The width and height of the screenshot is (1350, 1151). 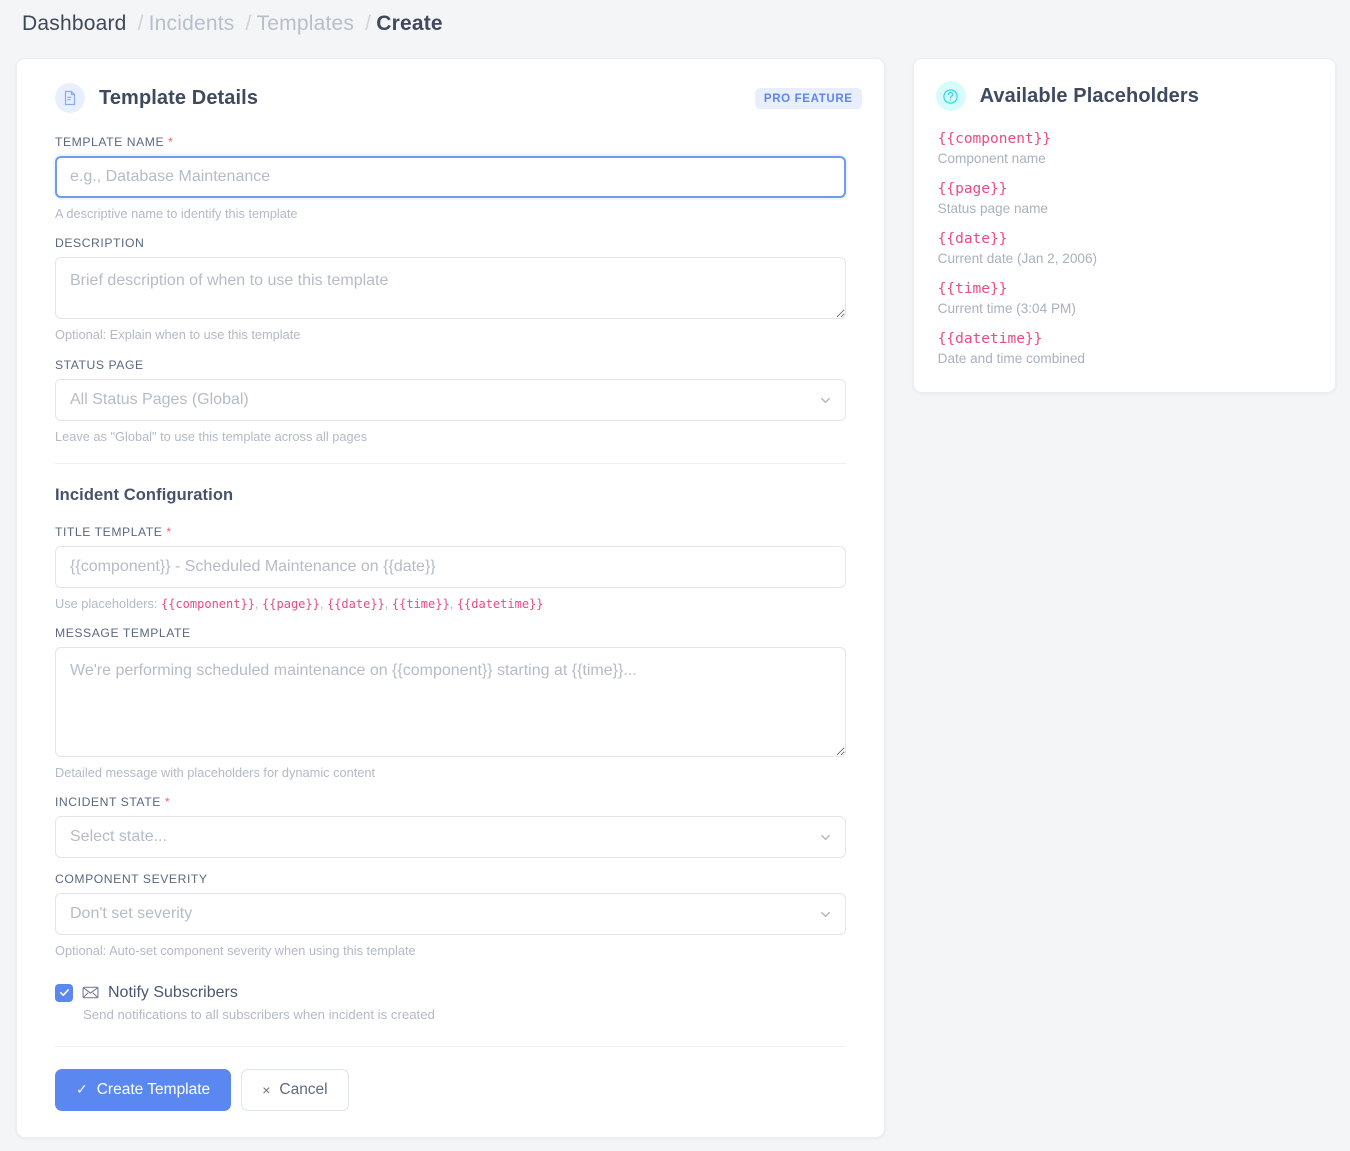 What do you see at coordinates (500, 603) in the screenshot?
I see `placeholder-chip-datetime: {{datetime}}` at bounding box center [500, 603].